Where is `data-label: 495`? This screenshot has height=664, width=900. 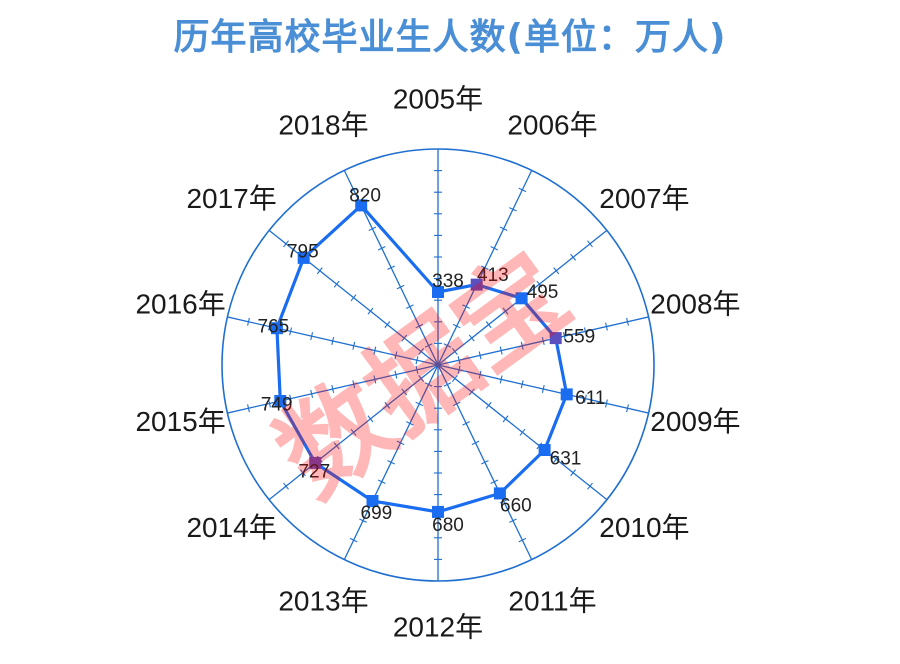 data-label: 495 is located at coordinates (543, 292).